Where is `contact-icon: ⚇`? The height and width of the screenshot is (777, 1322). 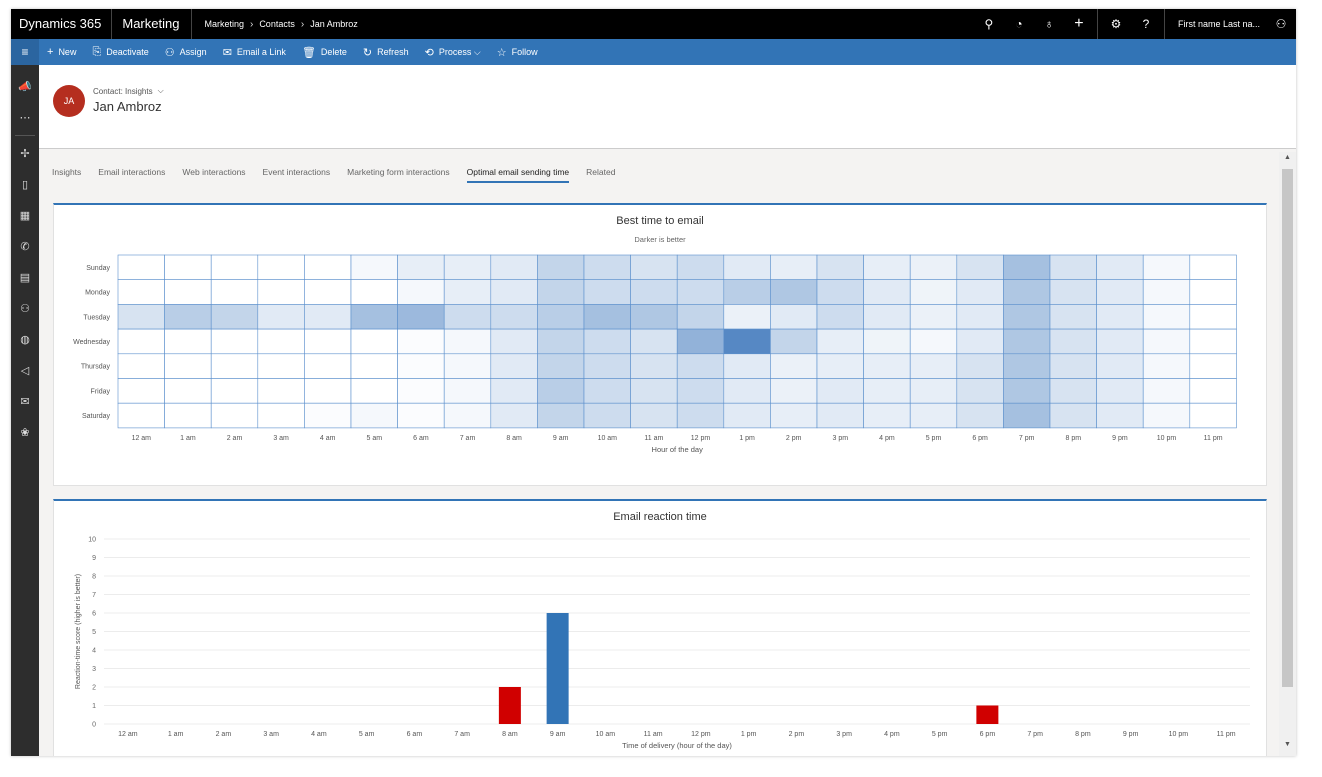 contact-icon: ⚇ is located at coordinates (25, 309).